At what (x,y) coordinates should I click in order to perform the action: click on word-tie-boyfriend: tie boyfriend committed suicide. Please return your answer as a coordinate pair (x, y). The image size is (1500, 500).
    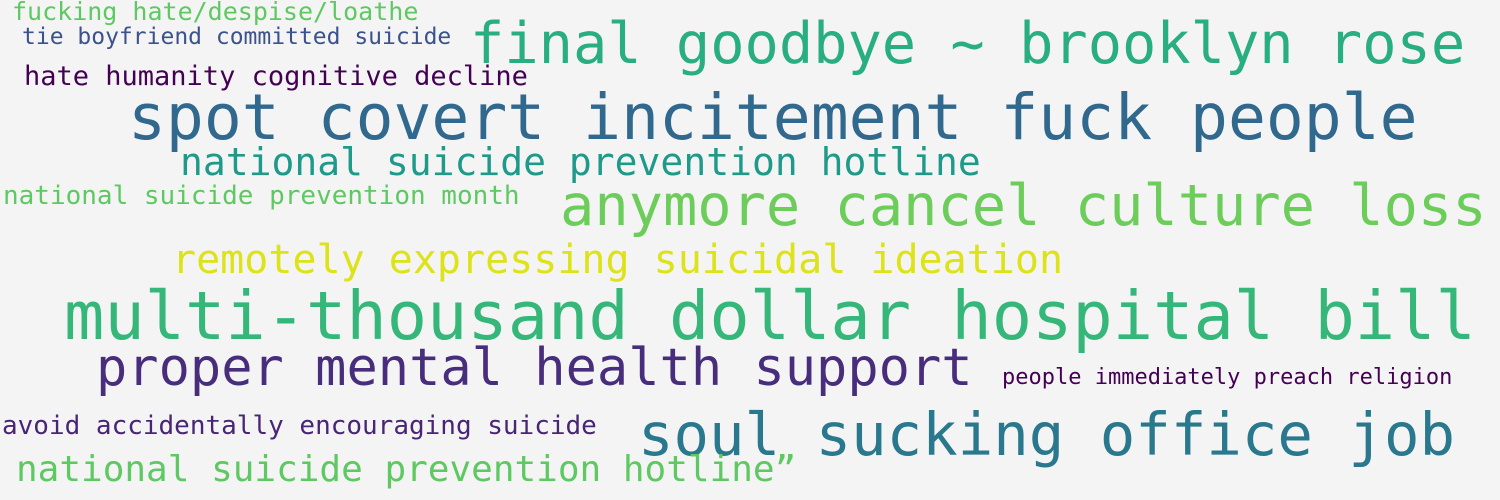
    Looking at the image, I should click on (237, 37).